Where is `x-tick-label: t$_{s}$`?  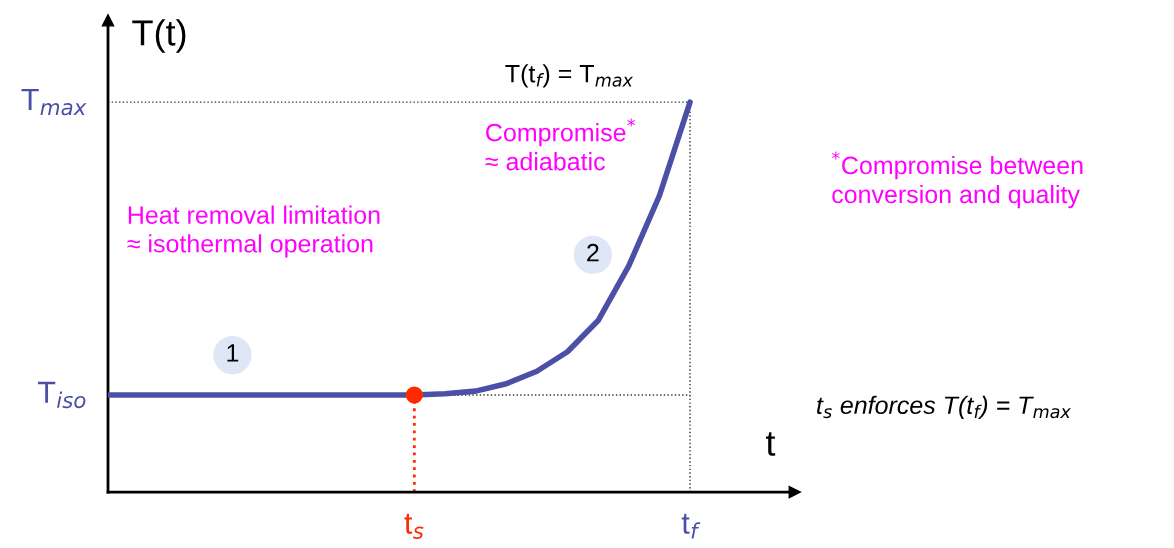 x-tick-label: t$_{s}$ is located at coordinates (414, 526).